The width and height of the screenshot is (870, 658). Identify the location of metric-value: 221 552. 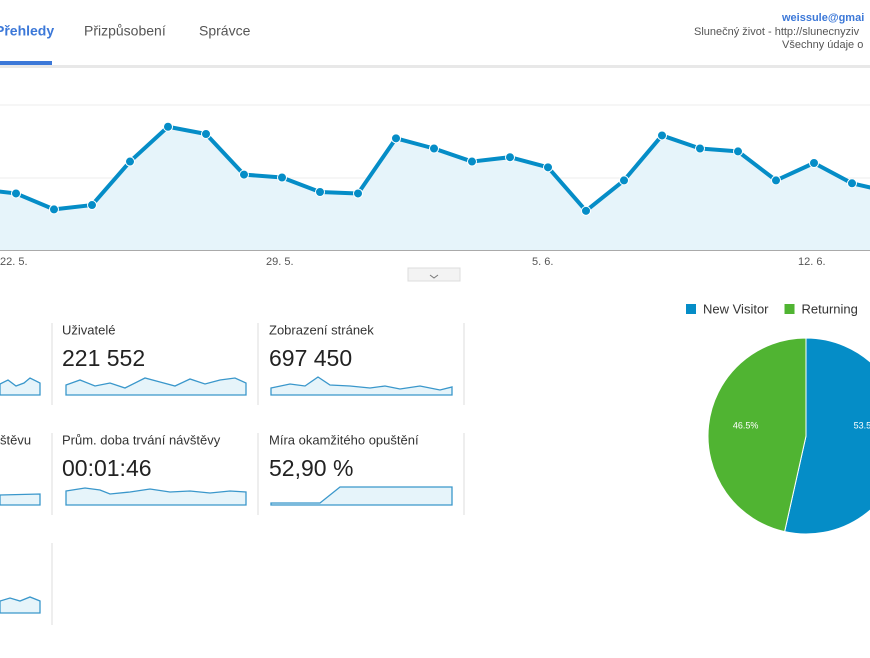
(103, 358).